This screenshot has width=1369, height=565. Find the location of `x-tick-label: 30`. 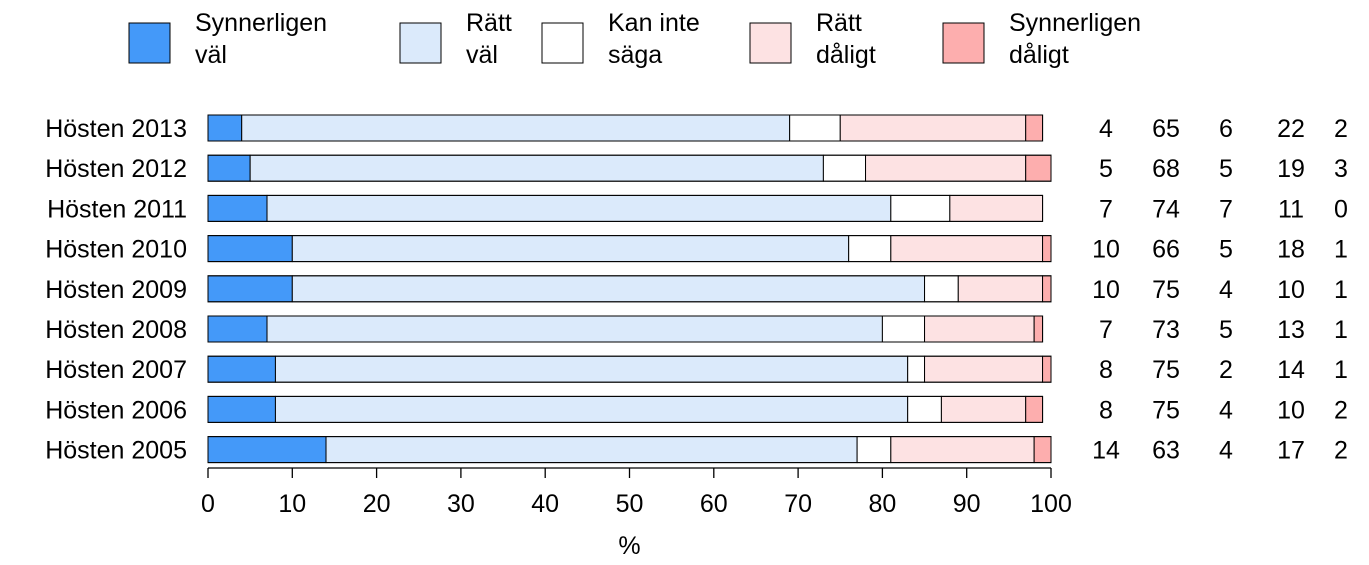

x-tick-label: 30 is located at coordinates (461, 504).